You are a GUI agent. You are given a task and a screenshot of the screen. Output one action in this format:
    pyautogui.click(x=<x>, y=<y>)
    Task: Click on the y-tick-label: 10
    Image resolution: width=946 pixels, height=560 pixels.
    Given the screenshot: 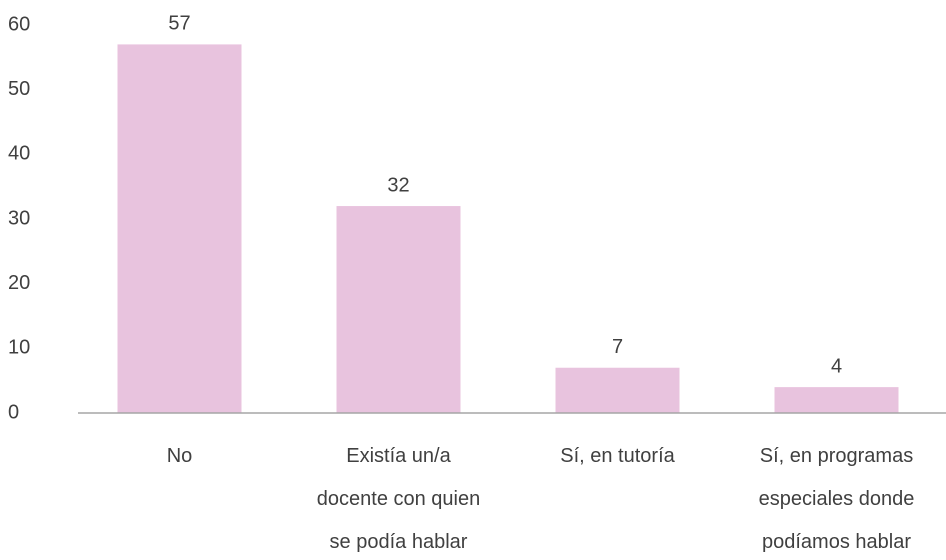 What is the action you would take?
    pyautogui.click(x=19, y=348)
    